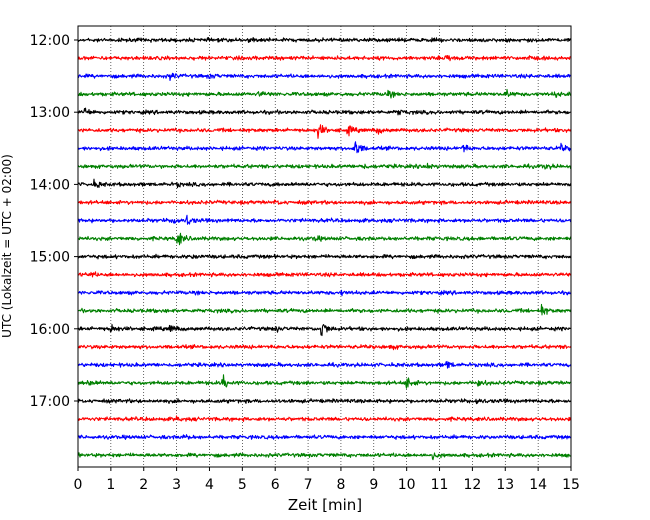  What do you see at coordinates (505, 485) in the screenshot?
I see `x-tick-label: 13` at bounding box center [505, 485].